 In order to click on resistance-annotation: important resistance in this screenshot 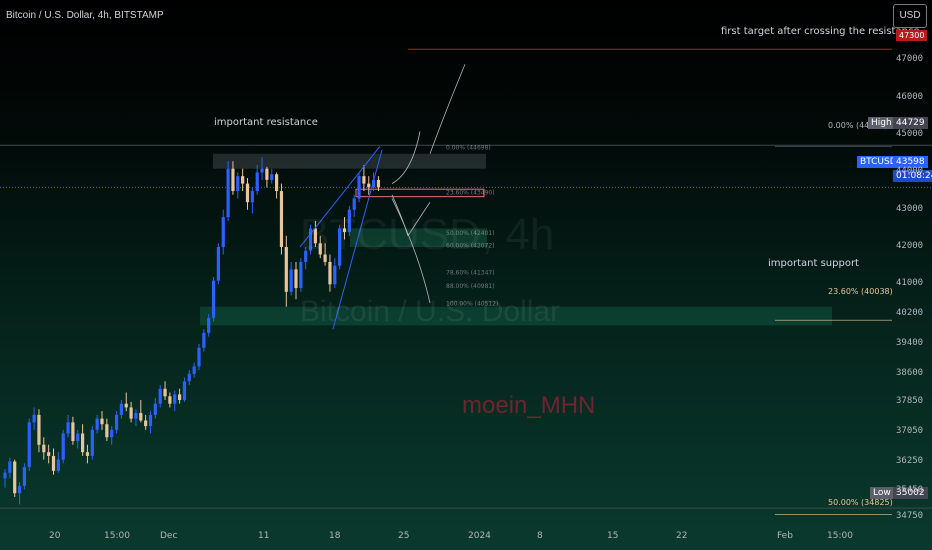, I will do `click(266, 122)`.